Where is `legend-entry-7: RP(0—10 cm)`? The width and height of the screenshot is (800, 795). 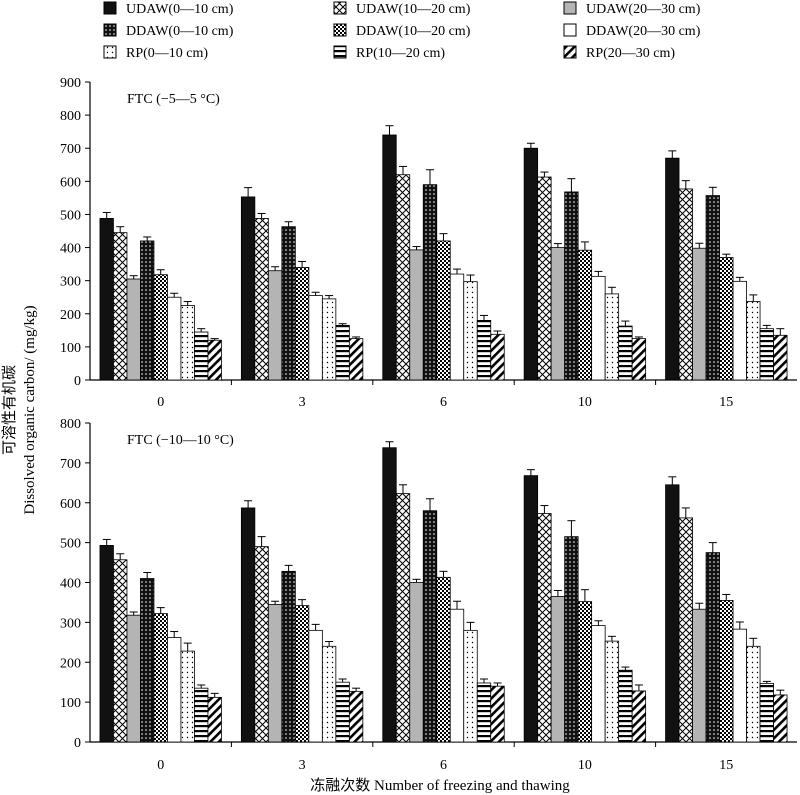 legend-entry-7: RP(0—10 cm) is located at coordinates (155, 53).